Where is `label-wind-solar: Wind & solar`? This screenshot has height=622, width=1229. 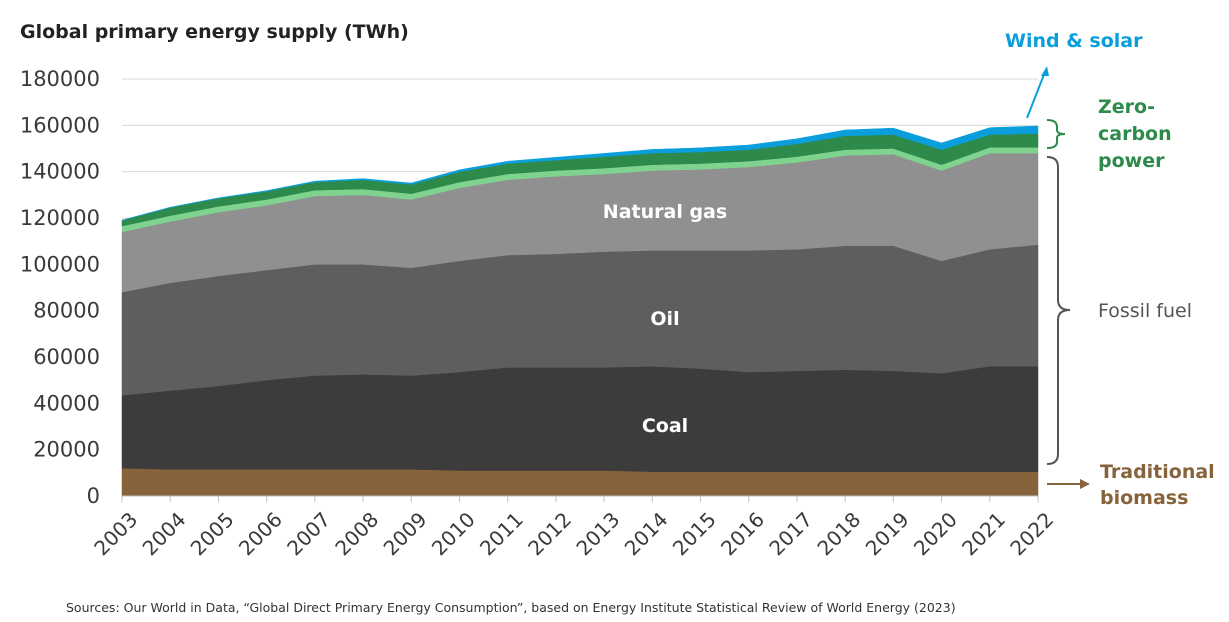 label-wind-solar: Wind & solar is located at coordinates (1074, 41).